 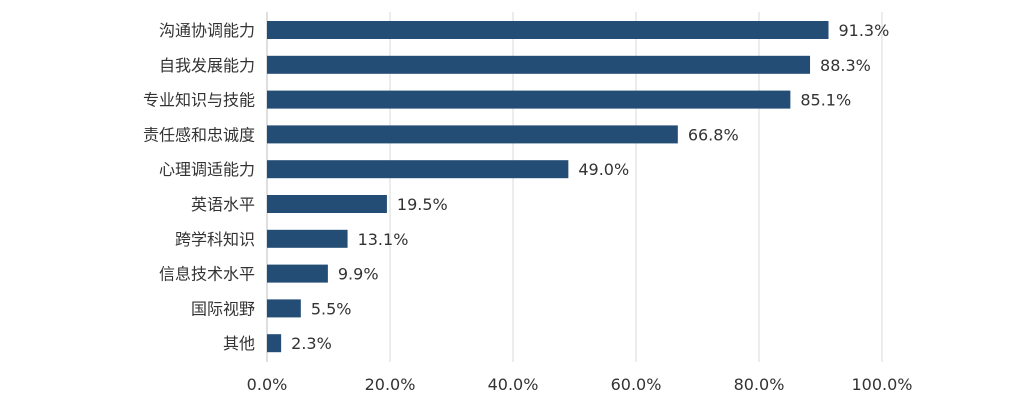 What do you see at coordinates (223, 204) in the screenshot?
I see `category-label: 英语水平` at bounding box center [223, 204].